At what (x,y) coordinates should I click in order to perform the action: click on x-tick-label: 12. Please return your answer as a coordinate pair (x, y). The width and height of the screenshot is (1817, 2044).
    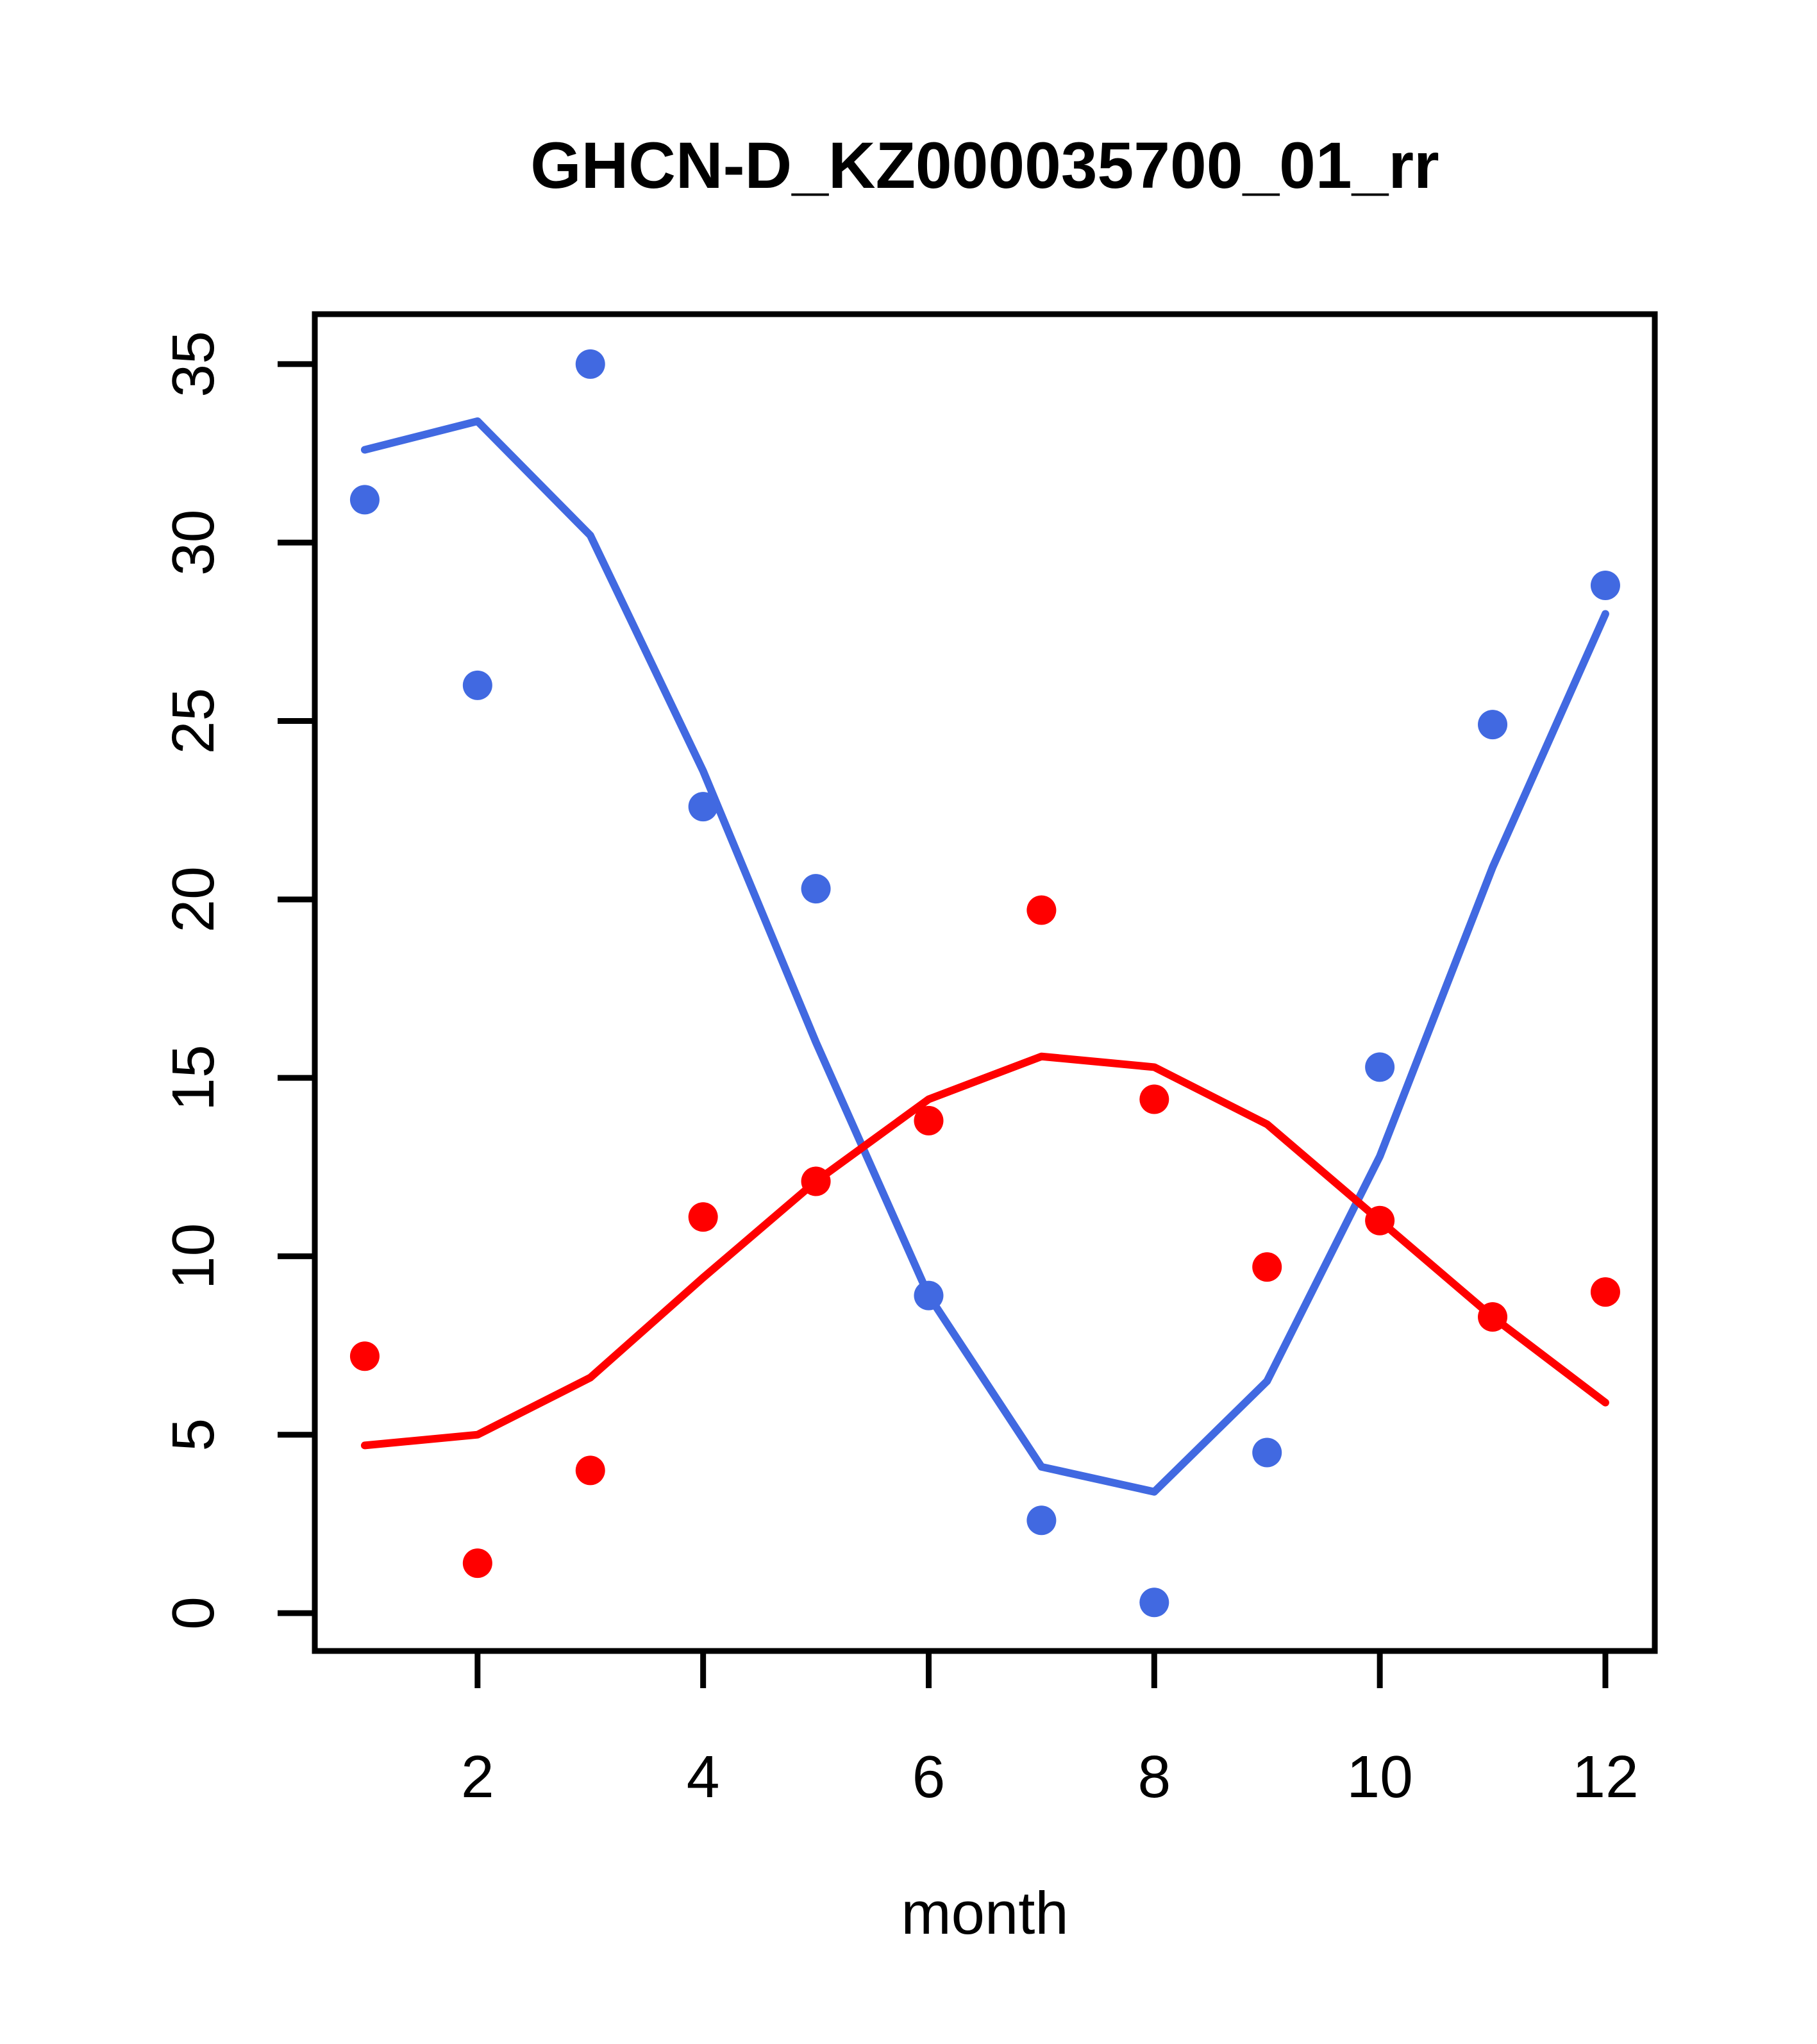
    Looking at the image, I should click on (1605, 1776).